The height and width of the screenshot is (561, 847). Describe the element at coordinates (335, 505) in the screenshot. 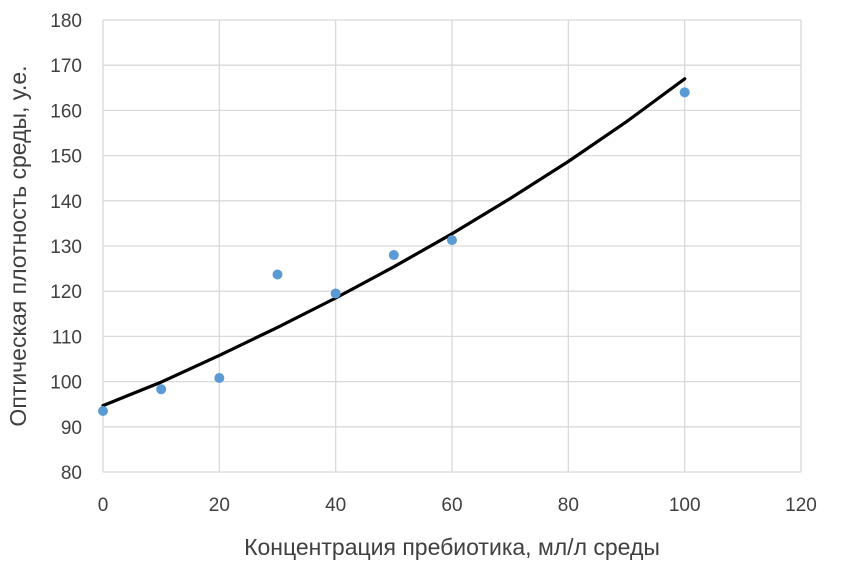

I see `x-tick-label: 40` at that location.